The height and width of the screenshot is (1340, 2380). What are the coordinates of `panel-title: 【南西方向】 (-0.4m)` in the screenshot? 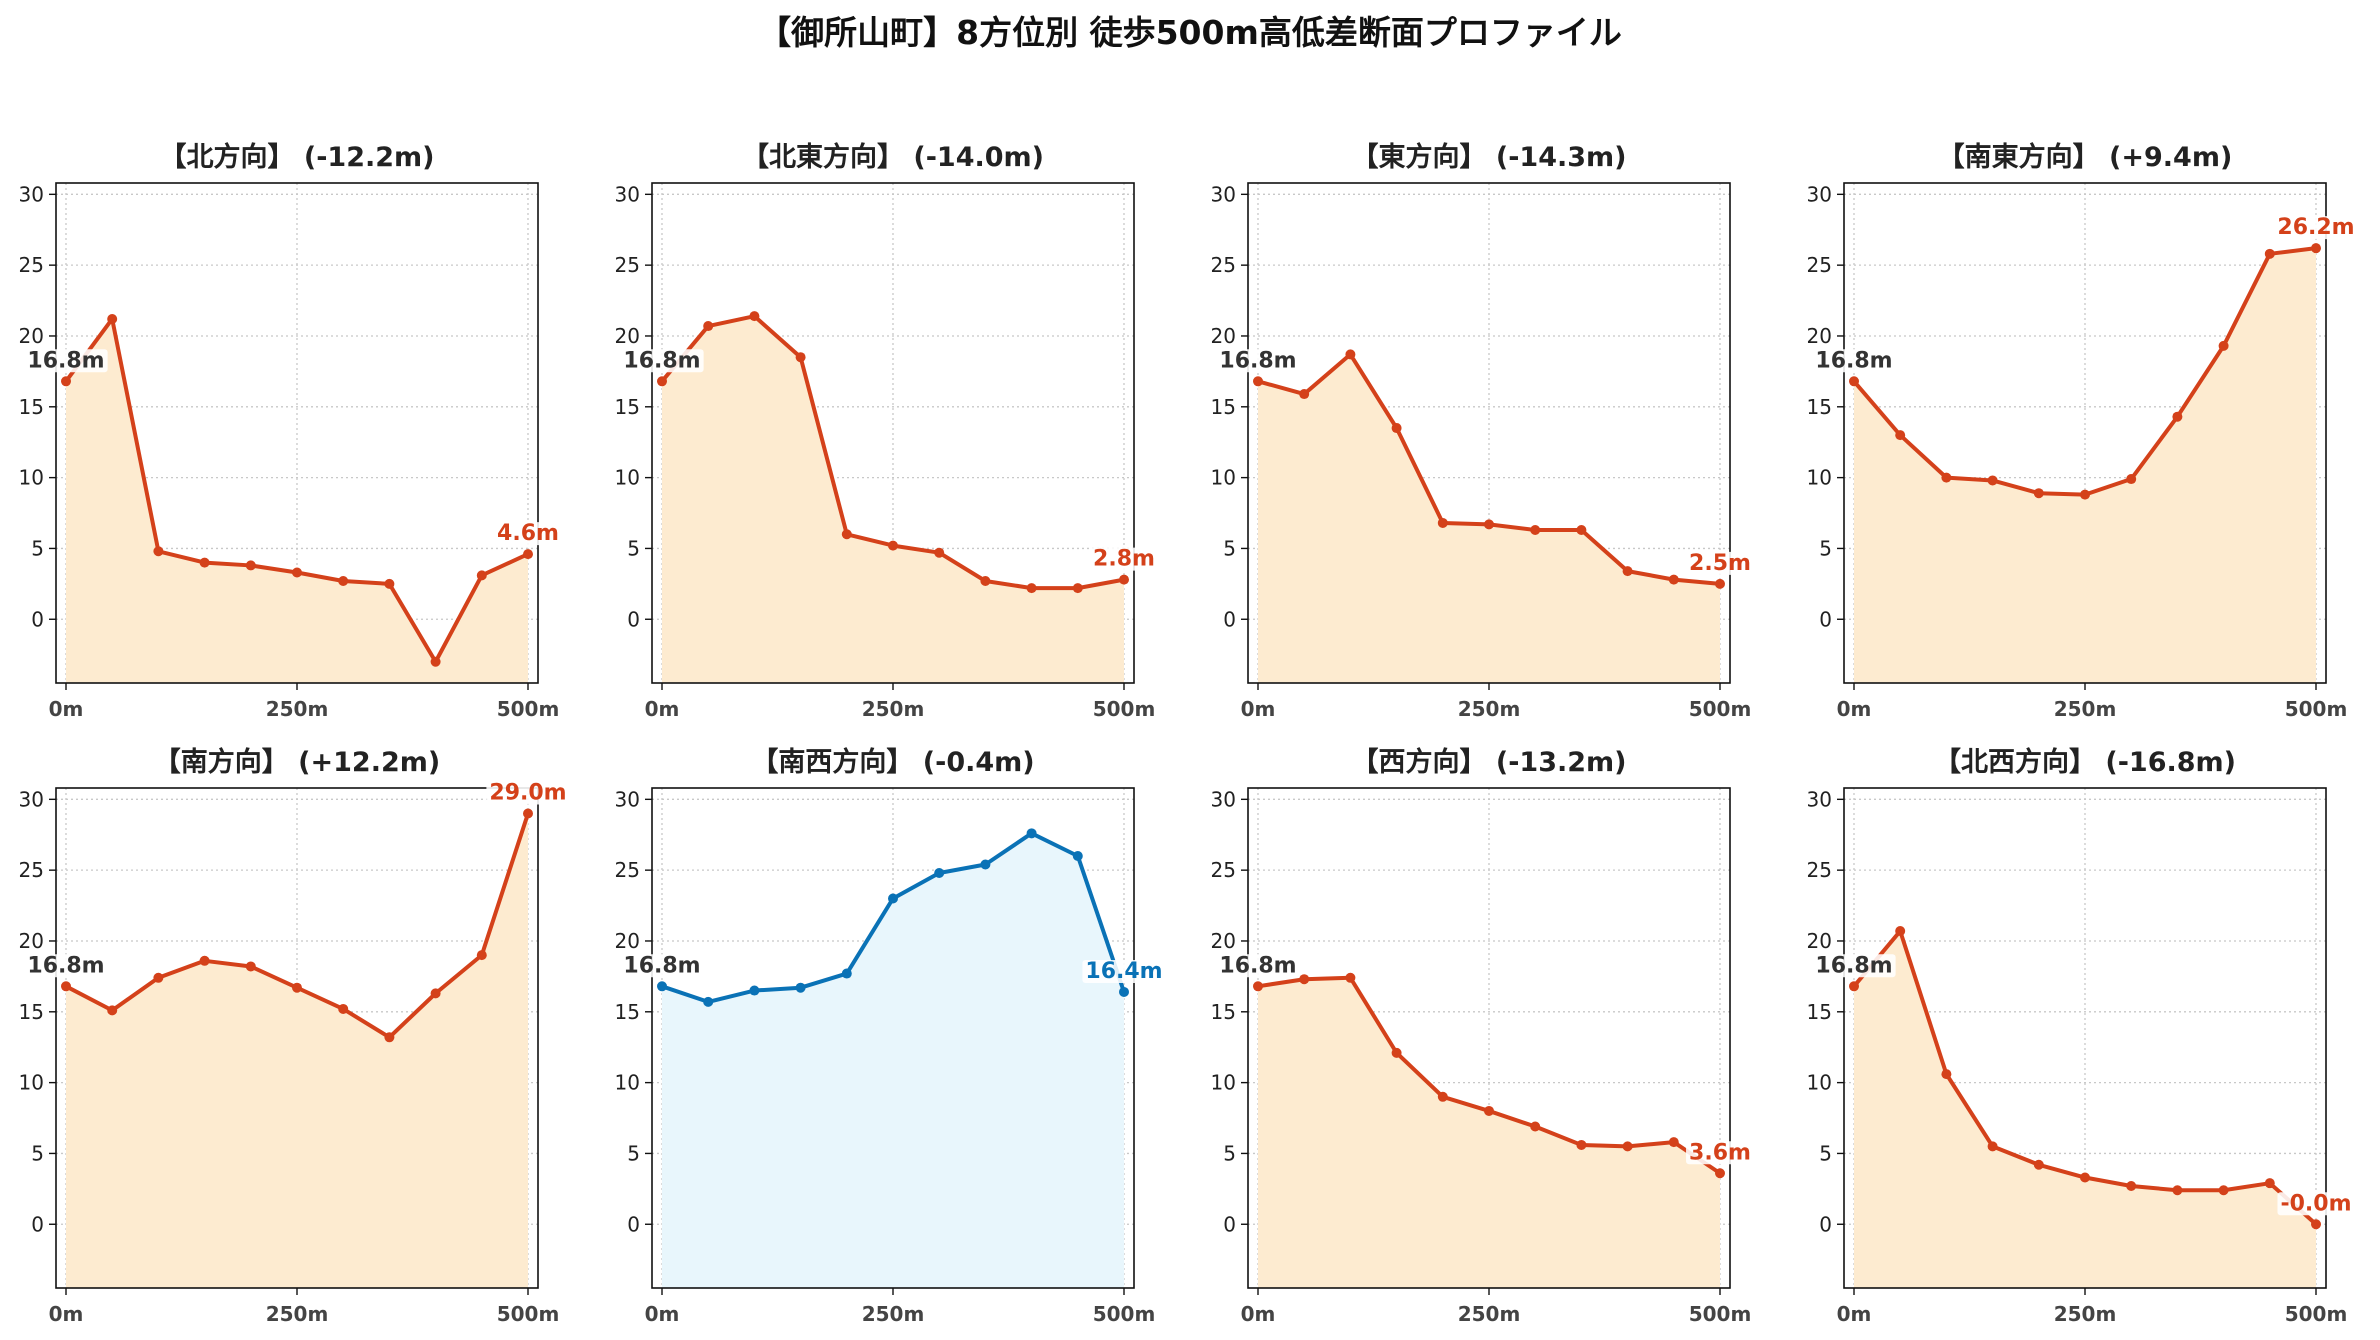 It's located at (892, 762).